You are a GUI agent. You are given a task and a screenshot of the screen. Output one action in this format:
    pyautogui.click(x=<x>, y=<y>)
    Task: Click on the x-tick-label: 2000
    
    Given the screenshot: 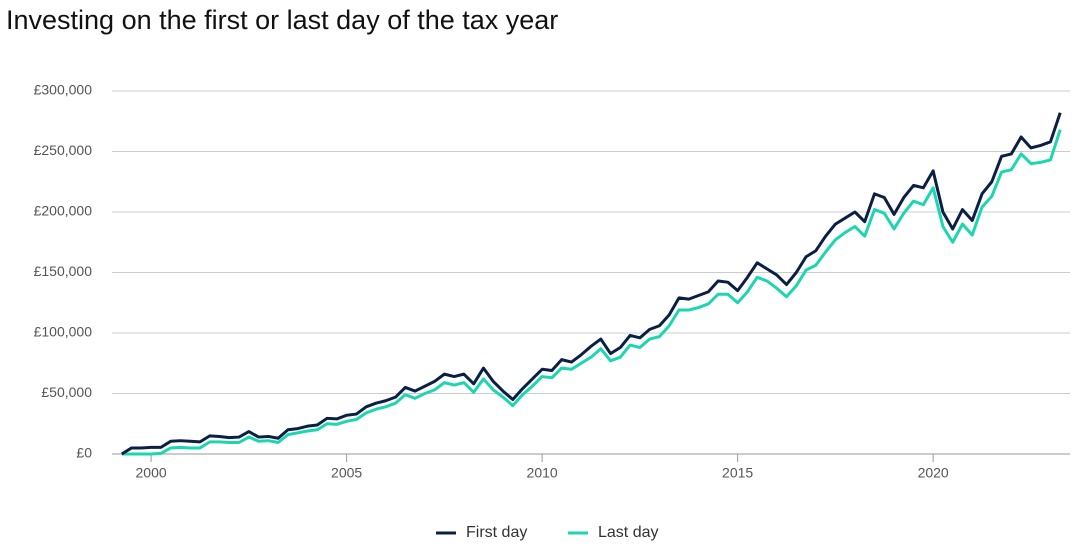 What is the action you would take?
    pyautogui.click(x=151, y=473)
    